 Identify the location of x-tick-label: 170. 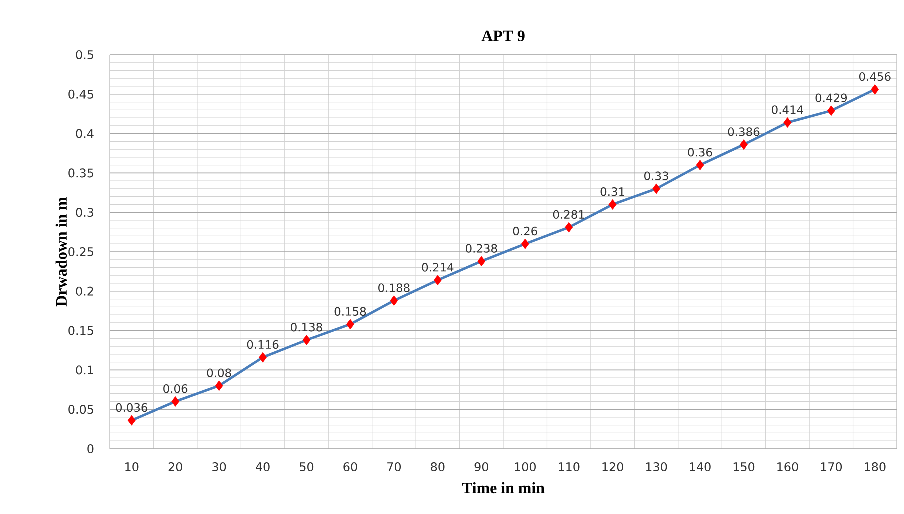
(831, 467).